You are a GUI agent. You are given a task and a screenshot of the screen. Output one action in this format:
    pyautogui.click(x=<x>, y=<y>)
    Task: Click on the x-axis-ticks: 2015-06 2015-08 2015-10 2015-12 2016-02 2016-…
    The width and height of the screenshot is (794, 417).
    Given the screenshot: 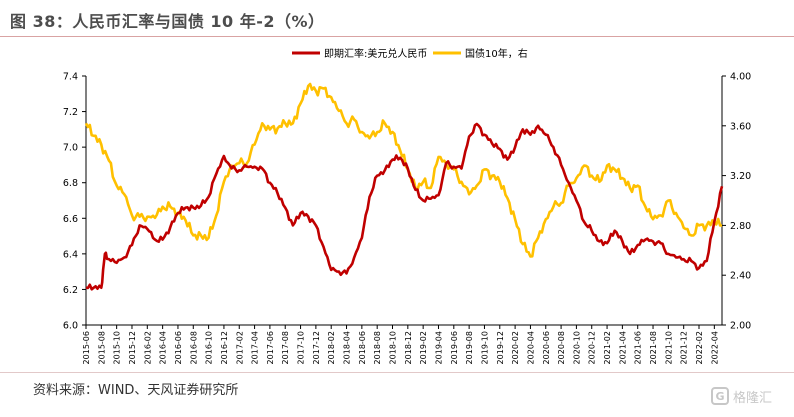 What is the action you would take?
    pyautogui.click(x=400, y=344)
    